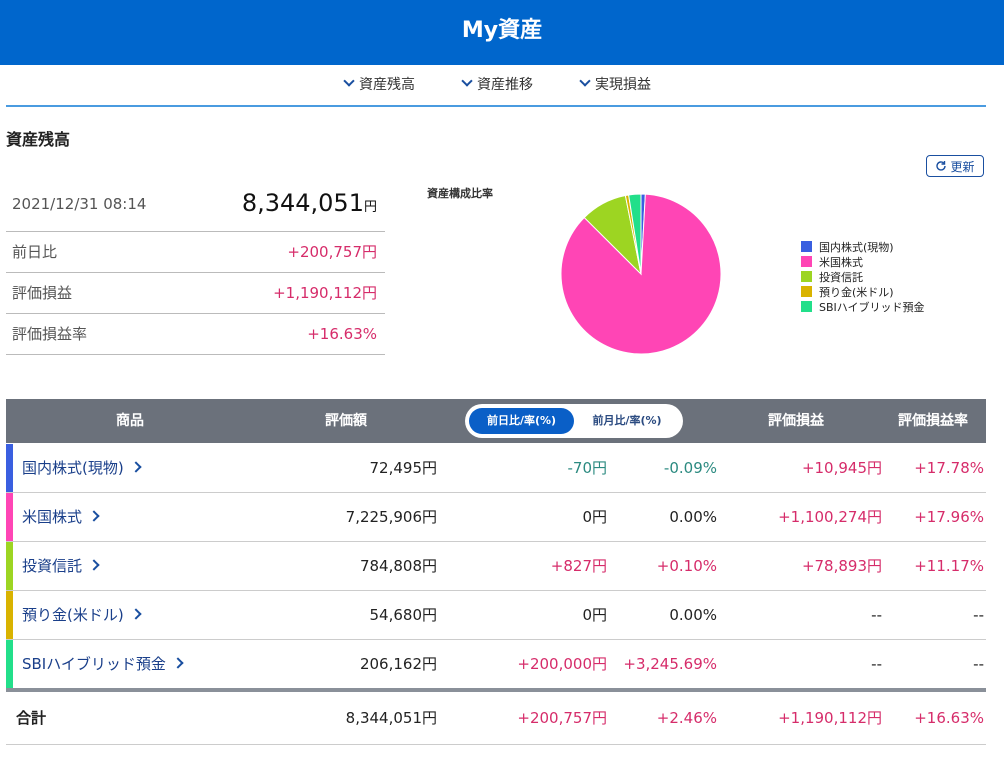 This screenshot has height=760, width=1004. What do you see at coordinates (50, 334) in the screenshot?
I see `summary-label: 評価損益率` at bounding box center [50, 334].